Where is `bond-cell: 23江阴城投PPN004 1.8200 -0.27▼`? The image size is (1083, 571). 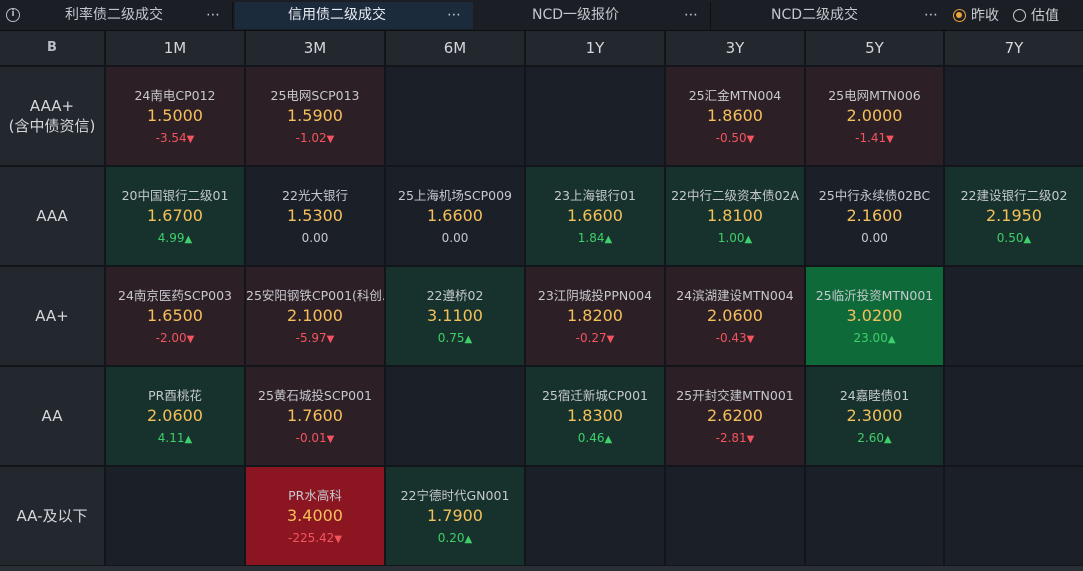
bond-cell: 23江阴城投PPN004 1.8200 -0.27▼ is located at coordinates (595, 316).